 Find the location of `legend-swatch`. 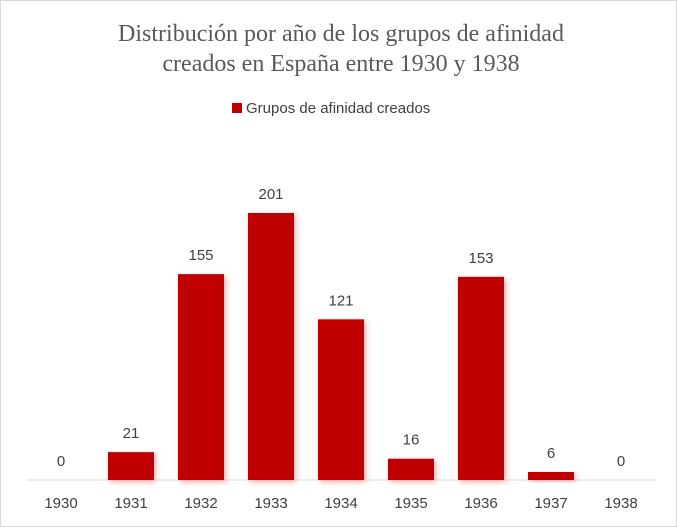

legend-swatch is located at coordinates (237, 108).